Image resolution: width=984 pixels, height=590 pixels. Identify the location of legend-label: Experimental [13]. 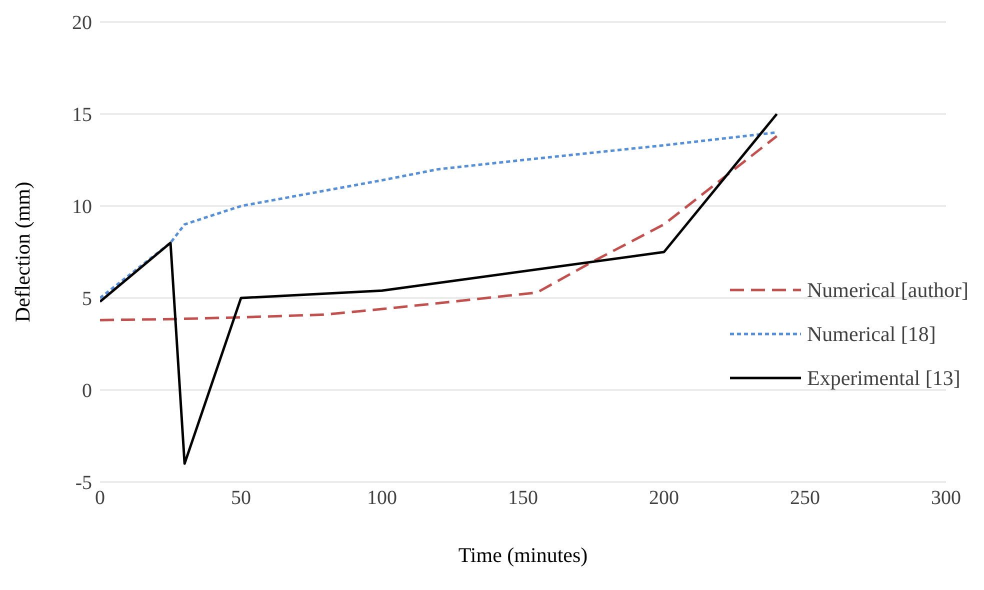
(883, 378).